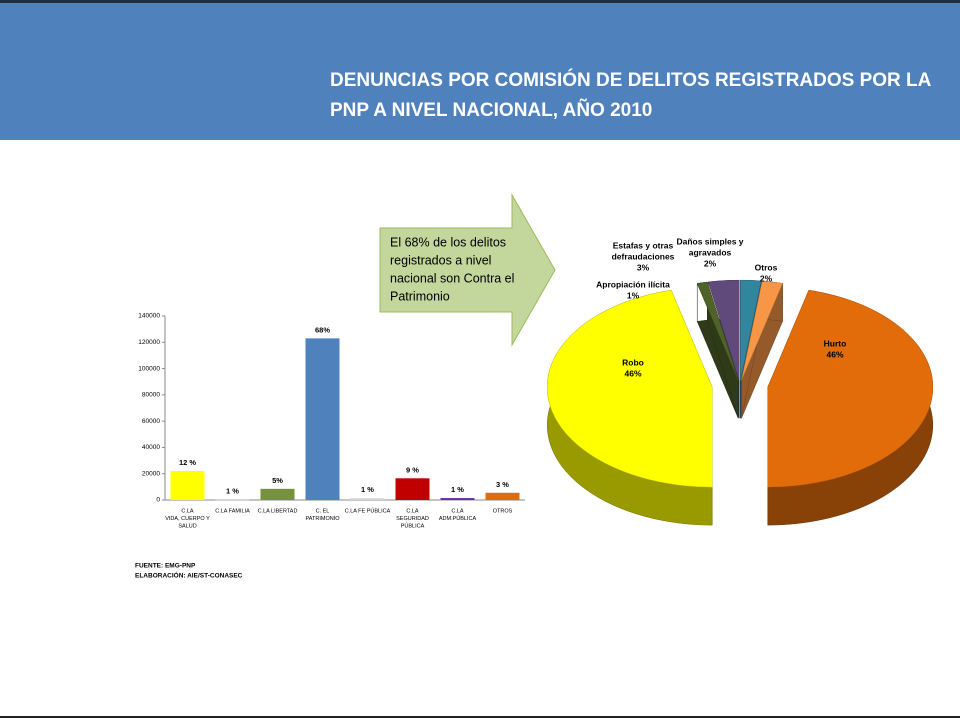 This screenshot has height=725, width=960. I want to click on x-tick-label: PÚBLICA, so click(413, 525).